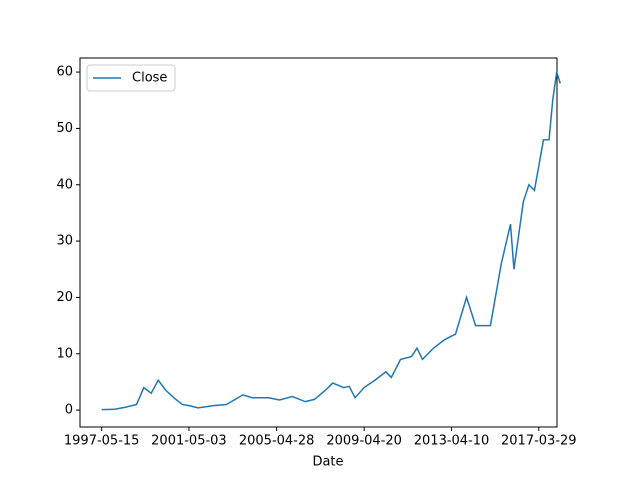  Describe the element at coordinates (452, 441) in the screenshot. I see `x-tick-label: 2013-04-10` at that location.